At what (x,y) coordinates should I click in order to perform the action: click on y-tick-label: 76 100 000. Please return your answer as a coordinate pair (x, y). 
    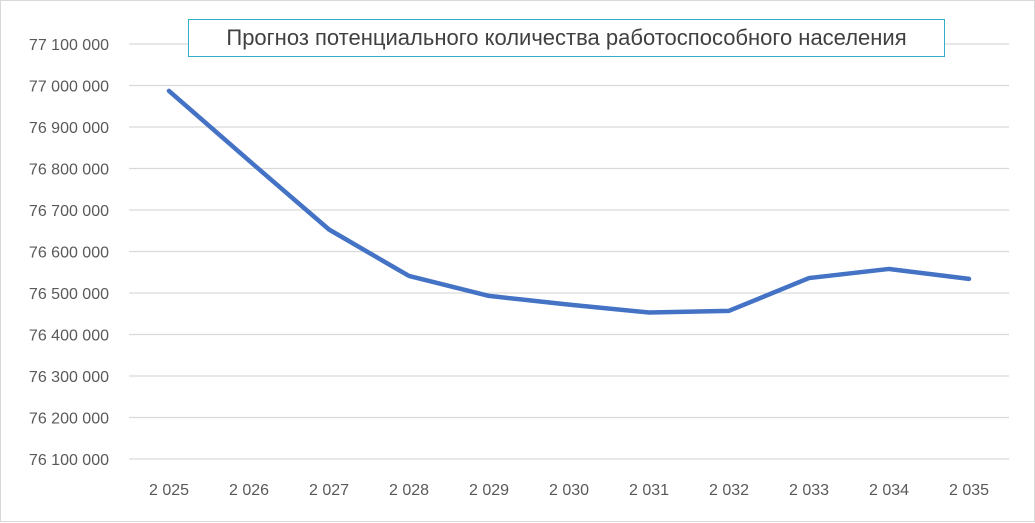
    Looking at the image, I should click on (69, 460).